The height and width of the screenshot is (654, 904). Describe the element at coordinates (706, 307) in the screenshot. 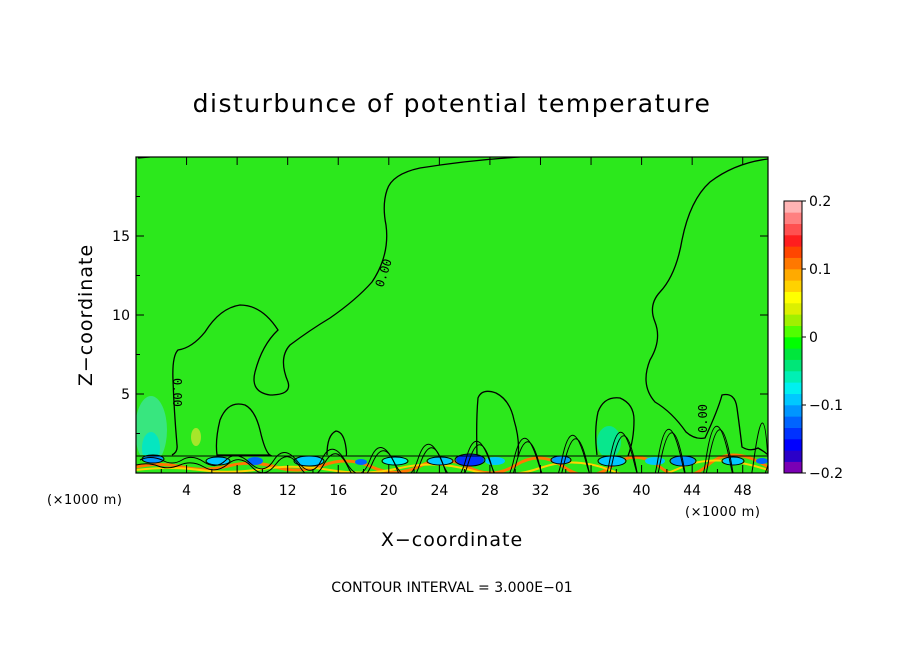

I see `contour-main-right` at that location.